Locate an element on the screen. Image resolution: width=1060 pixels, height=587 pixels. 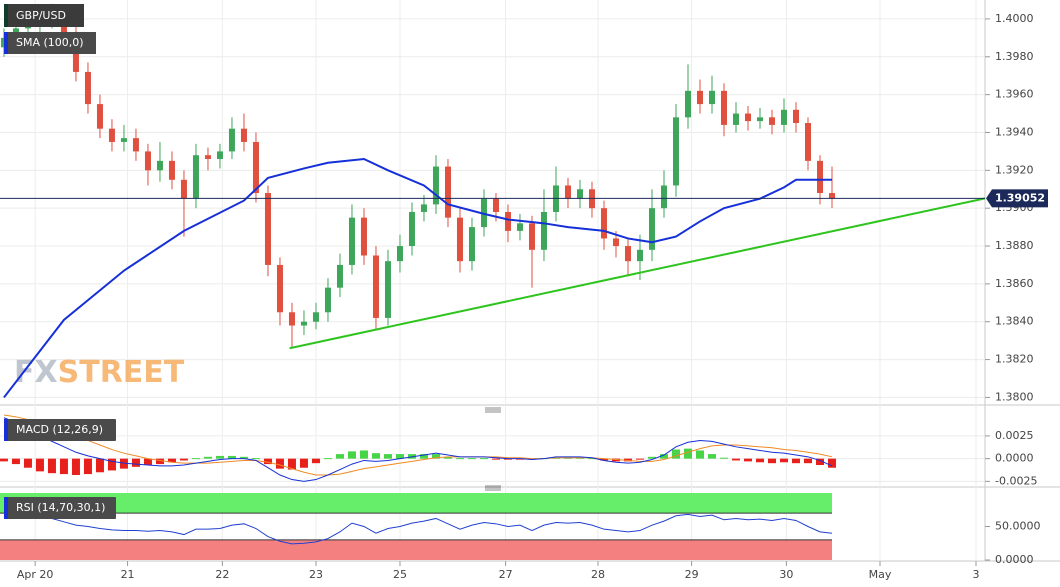
x-tick-label: 22 is located at coordinates (222, 574).